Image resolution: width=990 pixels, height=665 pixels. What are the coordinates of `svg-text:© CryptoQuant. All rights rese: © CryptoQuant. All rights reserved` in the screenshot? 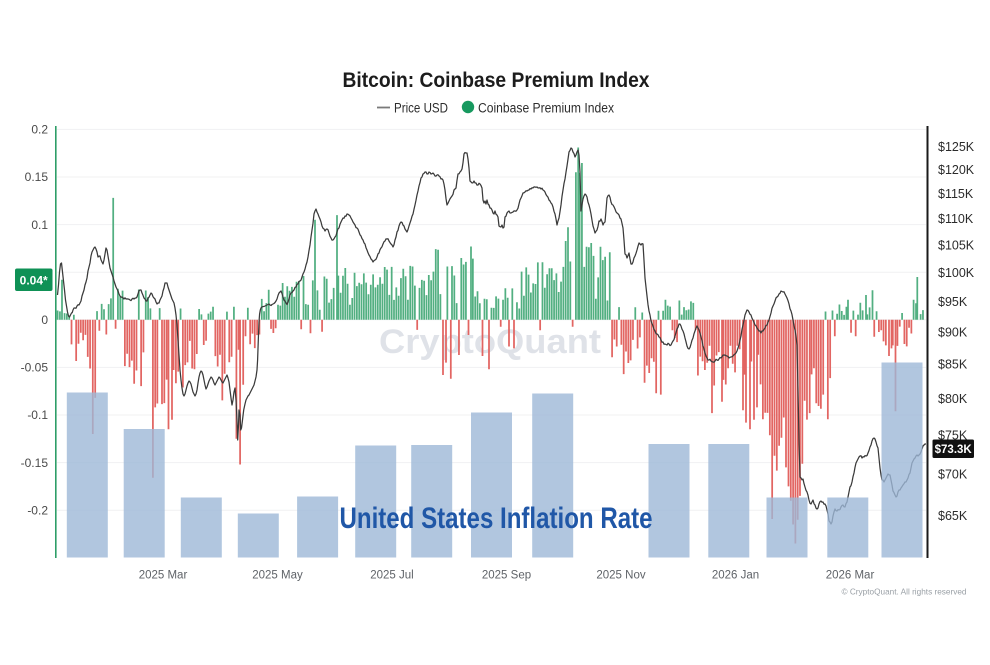 It's located at (904, 592).